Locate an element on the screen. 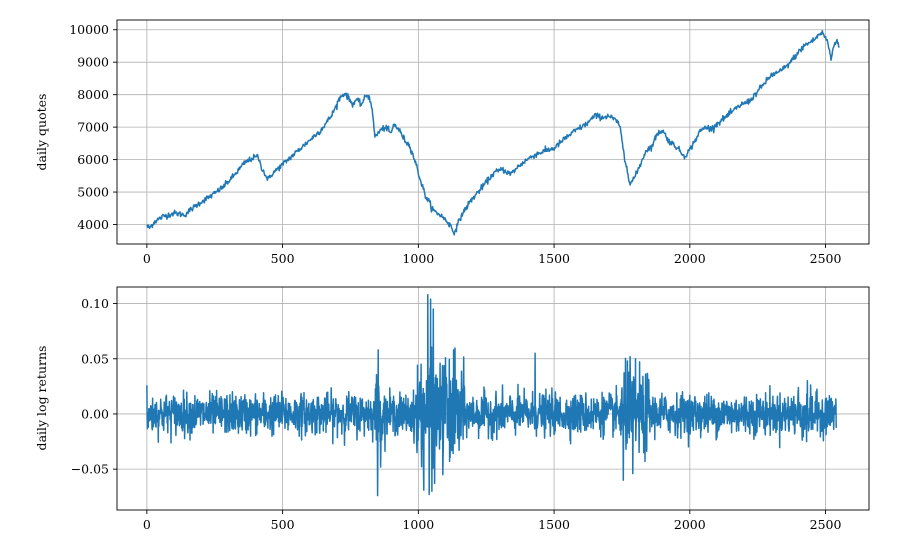 This screenshot has width=900, height=549. y-tick-label: 6000 is located at coordinates (93, 159).